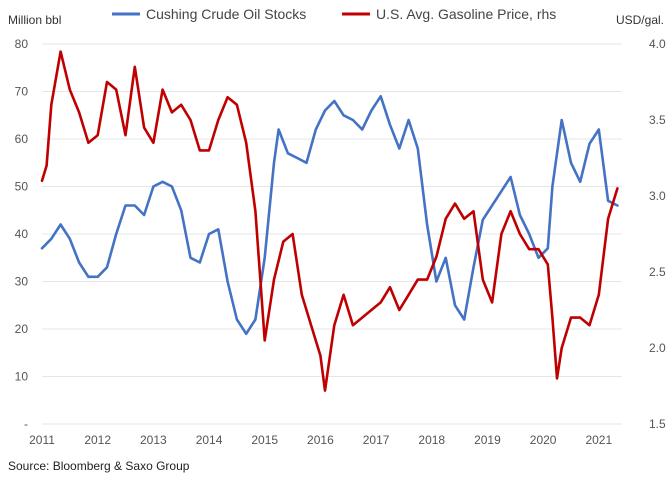 The height and width of the screenshot is (480, 672). I want to click on y-right-tick-label: 2.5, so click(657, 272).